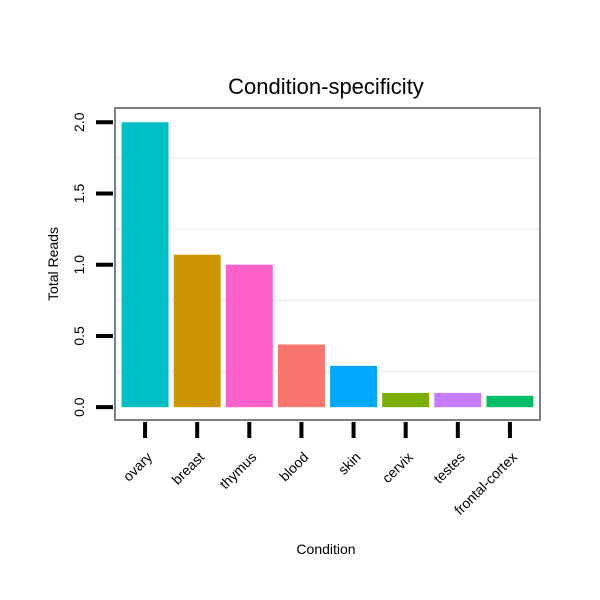  What do you see at coordinates (79, 336) in the screenshot?
I see `y-tick-label: 0.5` at bounding box center [79, 336].